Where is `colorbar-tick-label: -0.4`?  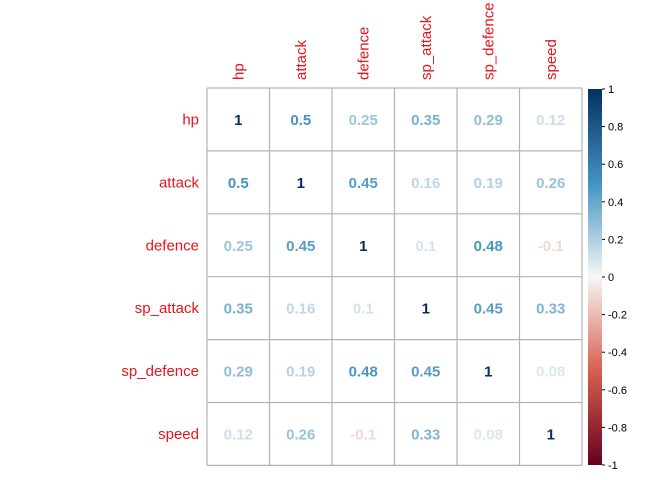
colorbar-tick-label: -0.4 is located at coordinates (617, 353).